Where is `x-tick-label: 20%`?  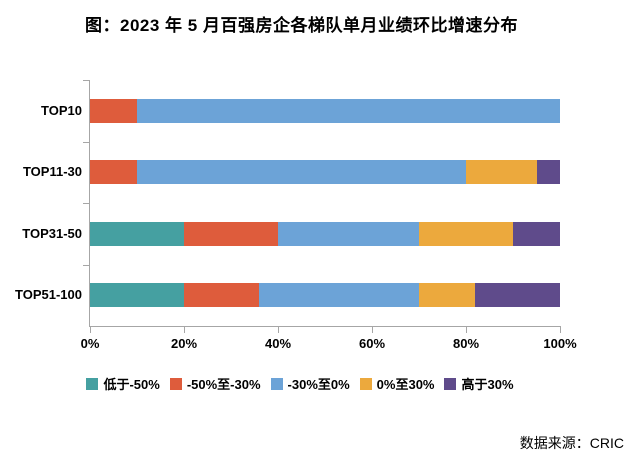
x-tick-label: 20% is located at coordinates (184, 343).